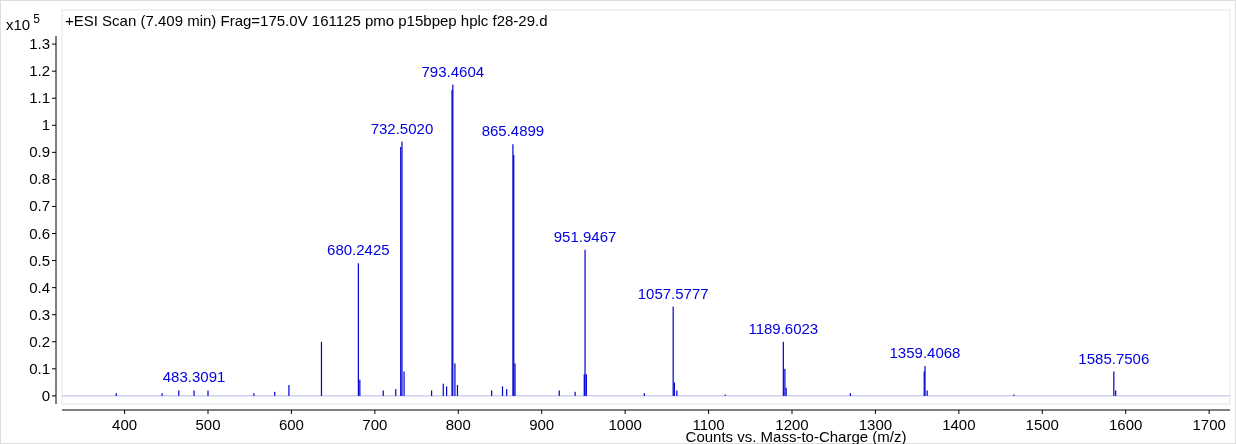 The image size is (1236, 444). Describe the element at coordinates (458, 424) in the screenshot. I see `x-tick-label: 800` at that location.